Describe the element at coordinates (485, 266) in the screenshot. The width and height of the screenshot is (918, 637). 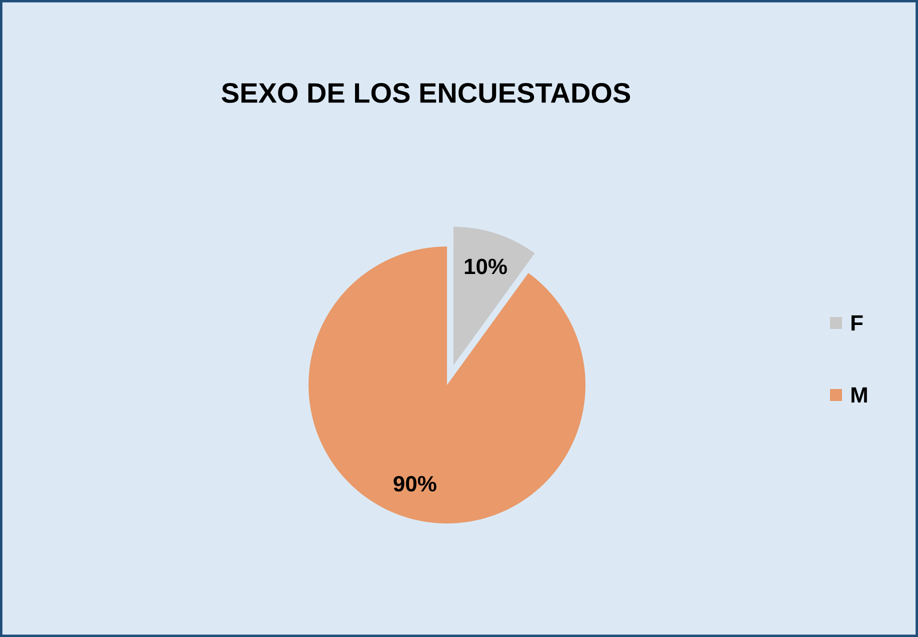
I see `data-label: 10%` at that location.